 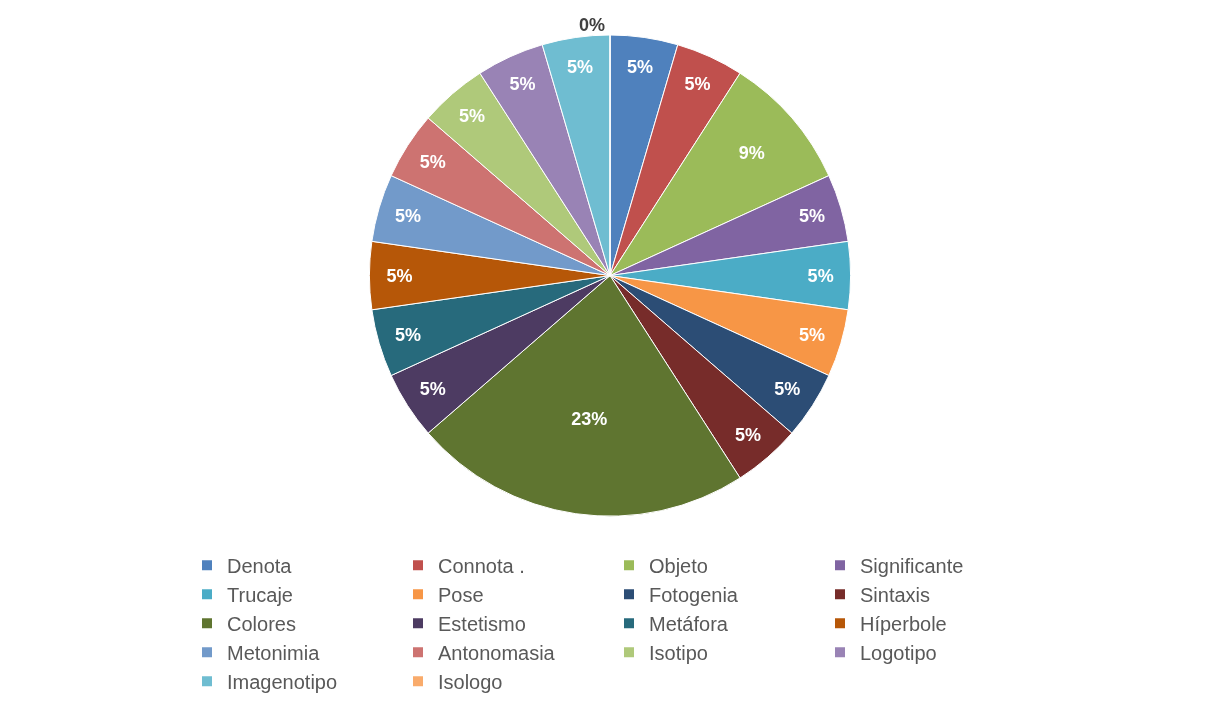 What do you see at coordinates (274, 652) in the screenshot?
I see `legend-label: Metonimia` at bounding box center [274, 652].